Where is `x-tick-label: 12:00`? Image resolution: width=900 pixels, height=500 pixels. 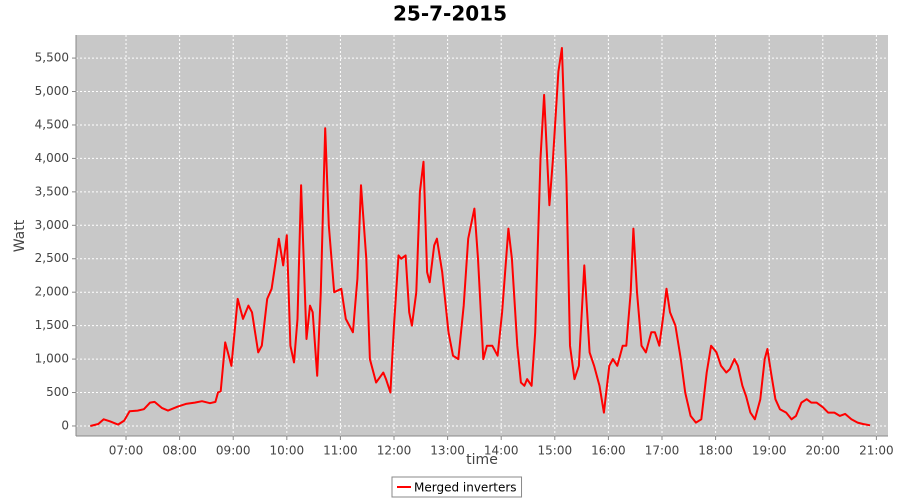 x-tick-label: 12:00 is located at coordinates (394, 451).